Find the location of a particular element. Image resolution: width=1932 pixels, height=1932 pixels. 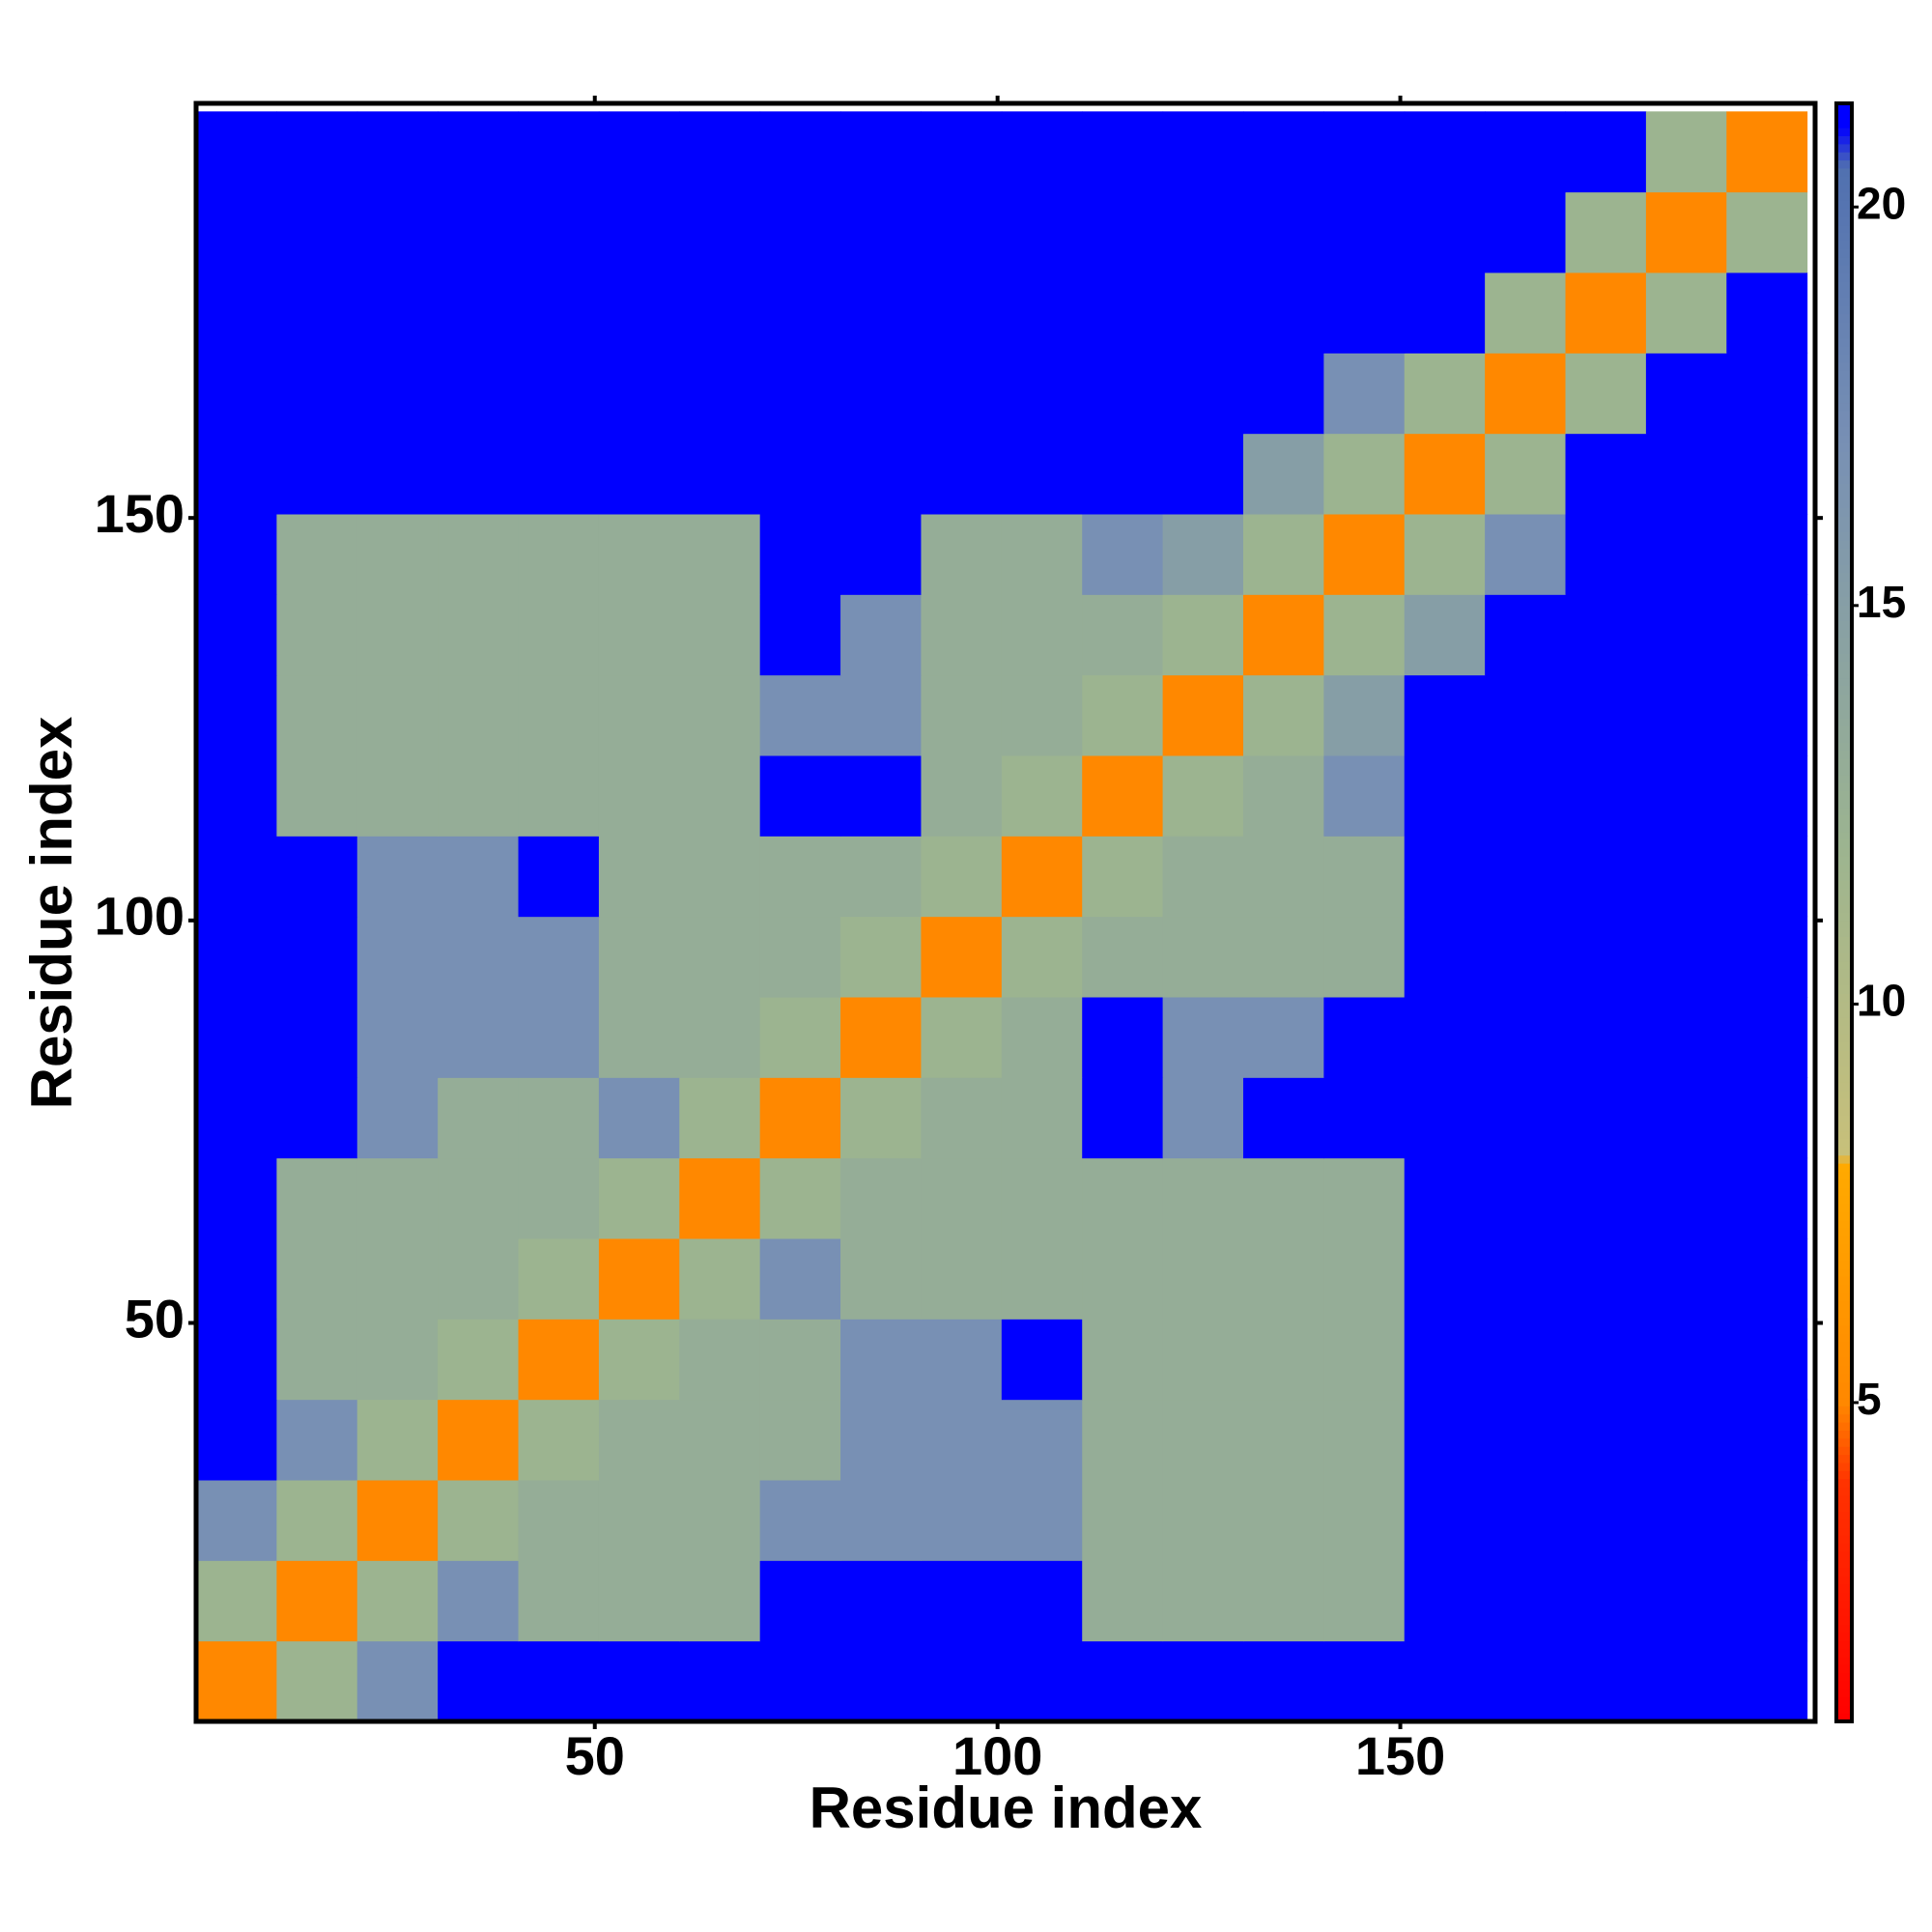

y-axis-title: Residue index is located at coordinates (51, 913).